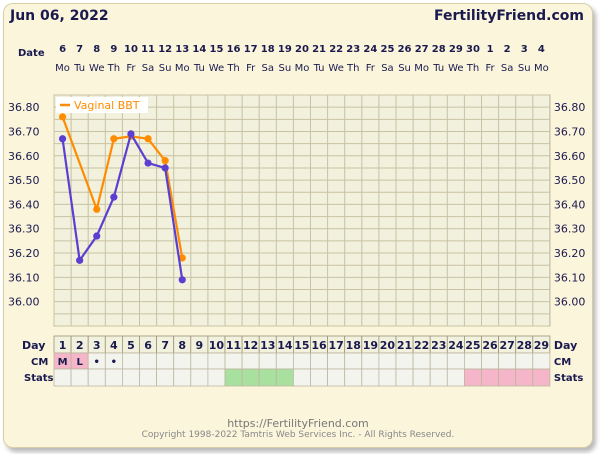 Image resolution: width=600 pixels, height=454 pixels. Describe the element at coordinates (319, 49) in the screenshot. I see `date-tick-label: 21` at that location.